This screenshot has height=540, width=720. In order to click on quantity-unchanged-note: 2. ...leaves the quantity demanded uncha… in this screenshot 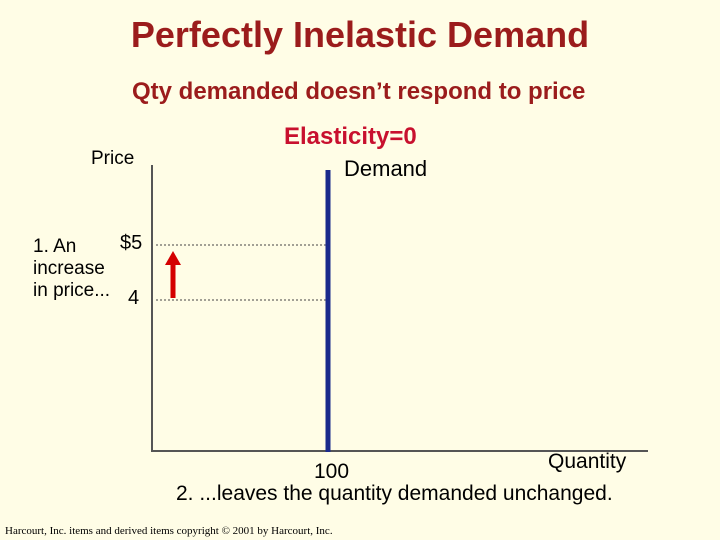, I will do `click(394, 493)`.